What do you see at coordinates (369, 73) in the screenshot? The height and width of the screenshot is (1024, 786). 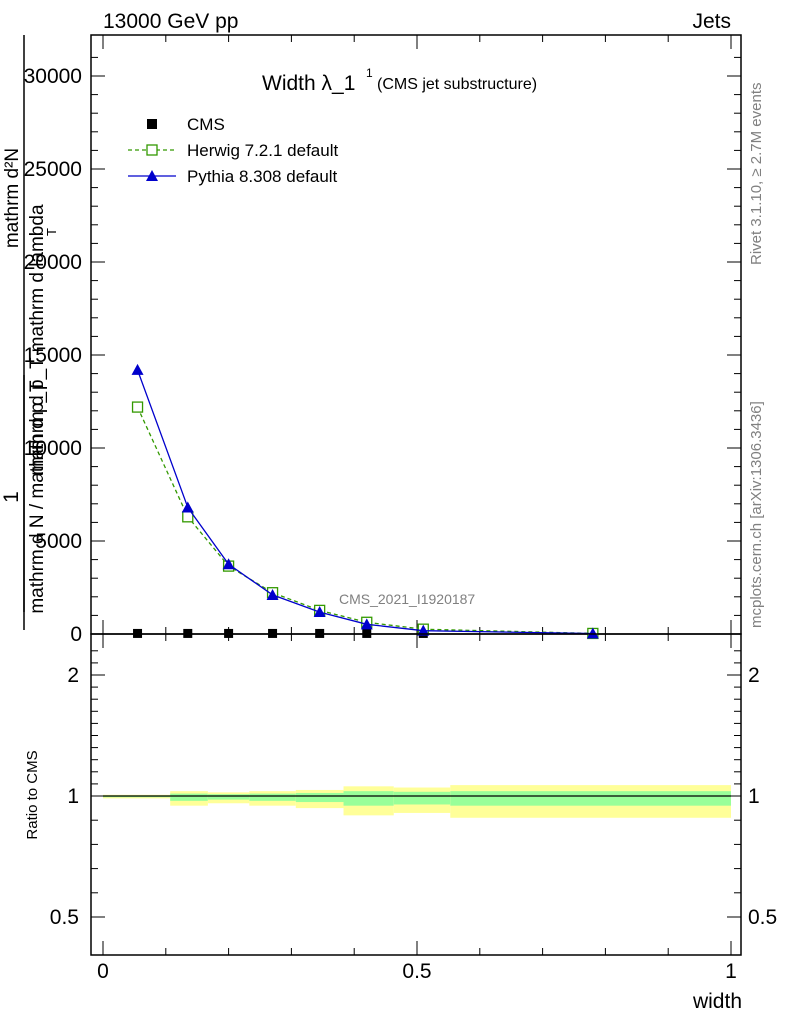 I see `title-sup: 1` at bounding box center [369, 73].